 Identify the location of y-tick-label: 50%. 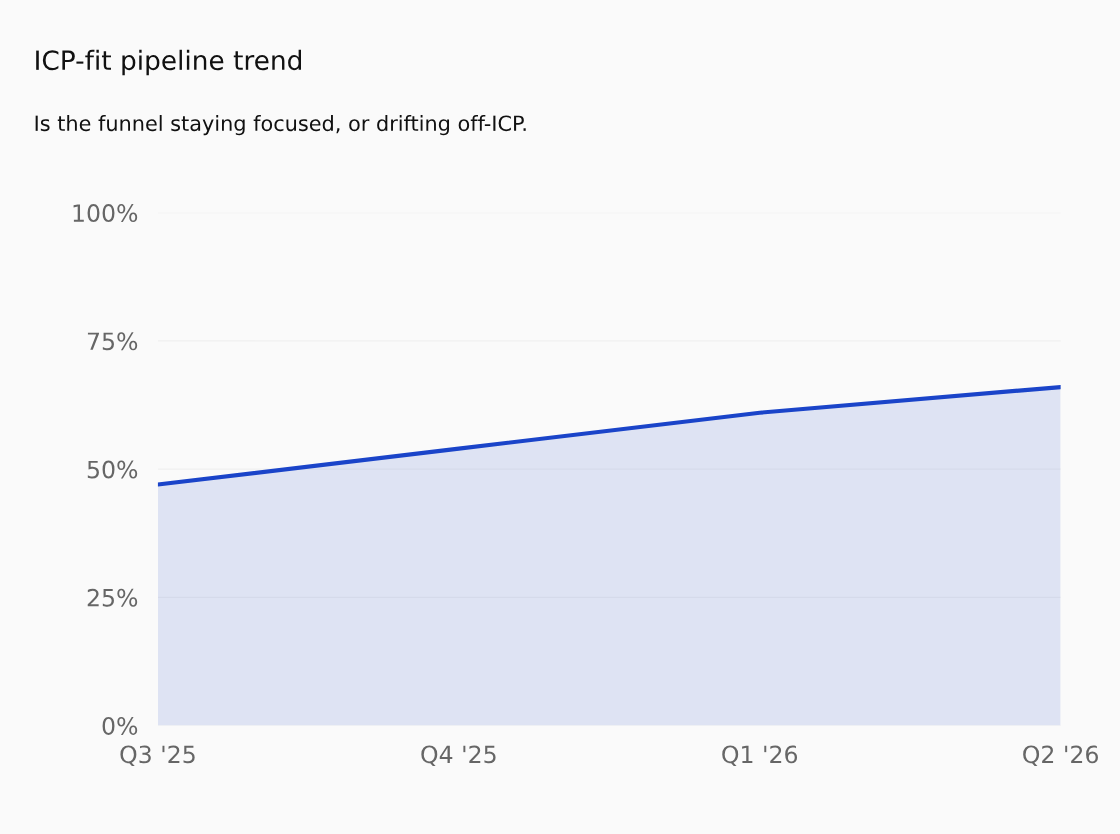
(112, 469).